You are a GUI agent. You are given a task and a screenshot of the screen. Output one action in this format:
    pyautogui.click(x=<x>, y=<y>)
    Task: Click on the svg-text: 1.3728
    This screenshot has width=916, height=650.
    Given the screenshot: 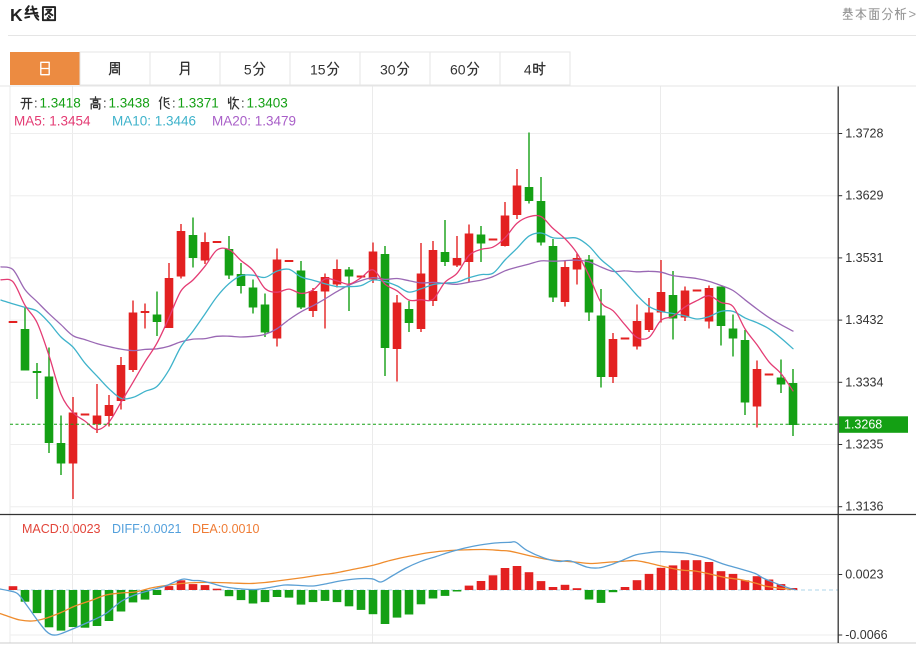 What is the action you would take?
    pyautogui.click(x=864, y=134)
    